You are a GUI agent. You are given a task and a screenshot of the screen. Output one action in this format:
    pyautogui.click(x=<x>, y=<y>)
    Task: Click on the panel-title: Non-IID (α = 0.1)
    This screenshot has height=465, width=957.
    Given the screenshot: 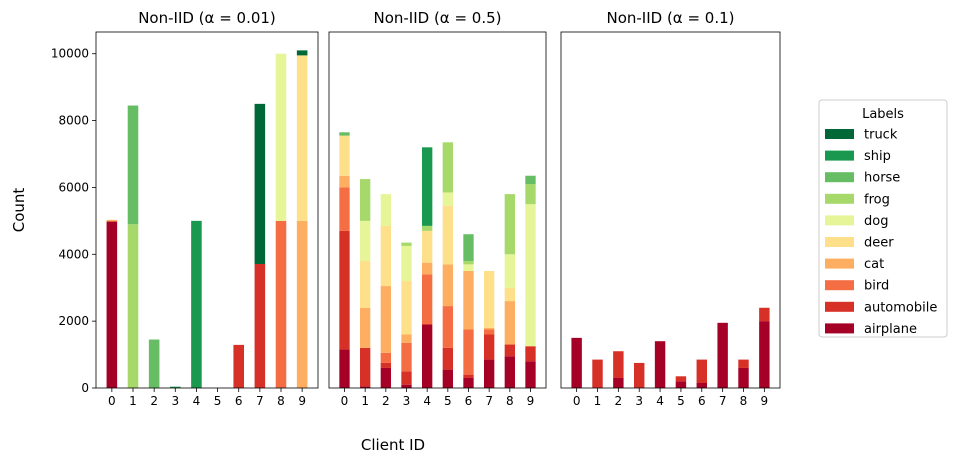 What is the action you would take?
    pyautogui.click(x=670, y=18)
    